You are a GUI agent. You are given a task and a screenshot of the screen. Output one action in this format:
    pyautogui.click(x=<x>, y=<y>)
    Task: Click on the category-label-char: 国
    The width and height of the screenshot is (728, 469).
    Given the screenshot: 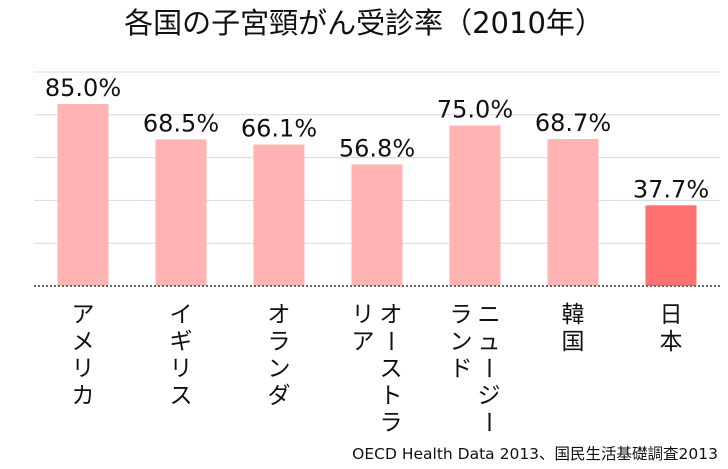 What is the action you would take?
    pyautogui.click(x=573, y=342)
    